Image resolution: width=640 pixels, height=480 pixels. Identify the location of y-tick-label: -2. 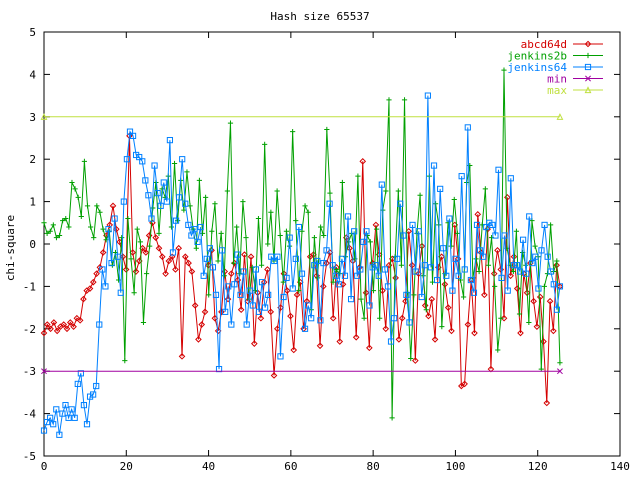
(29, 329).